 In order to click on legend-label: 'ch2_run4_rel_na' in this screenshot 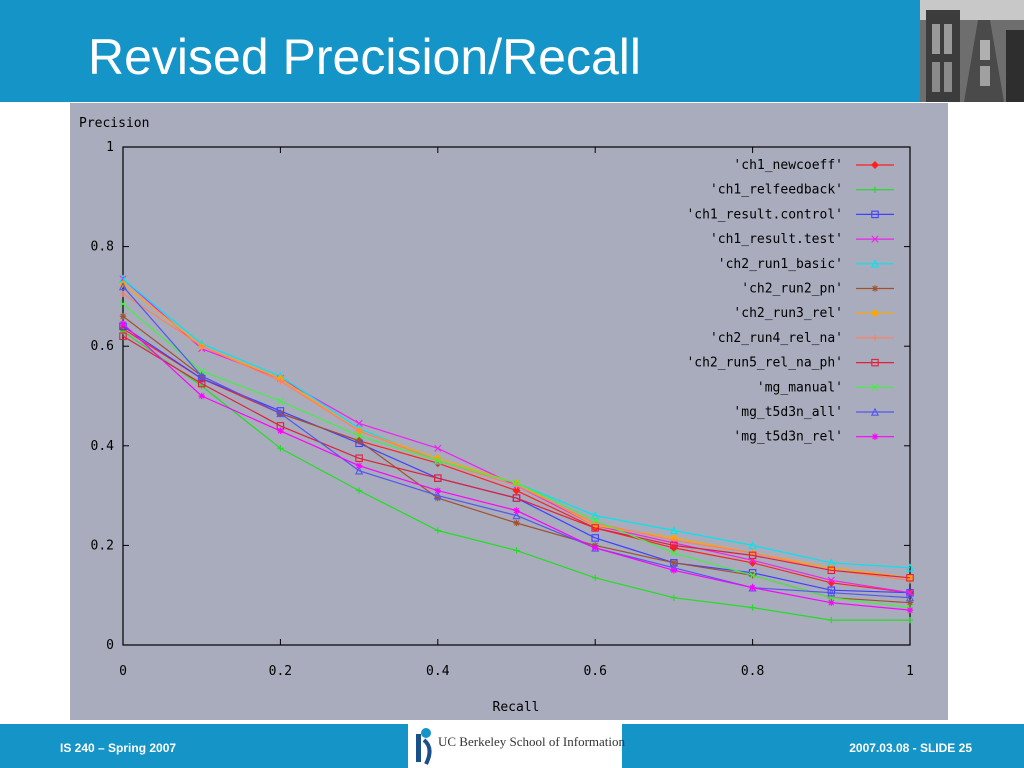, I will do `click(776, 338)`.